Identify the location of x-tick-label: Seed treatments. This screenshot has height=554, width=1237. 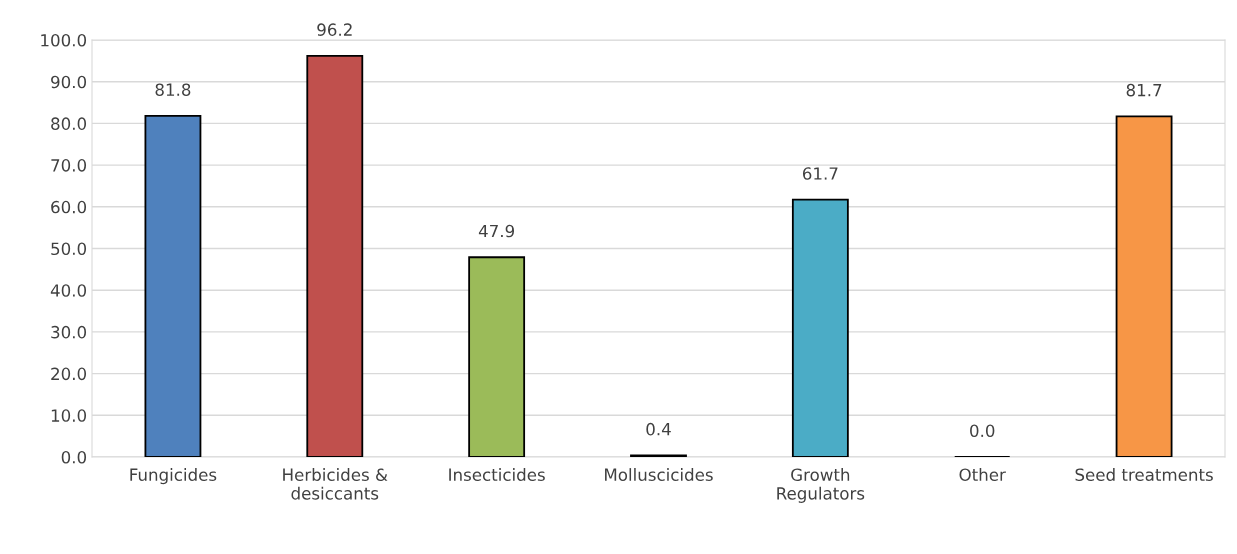
(1144, 475).